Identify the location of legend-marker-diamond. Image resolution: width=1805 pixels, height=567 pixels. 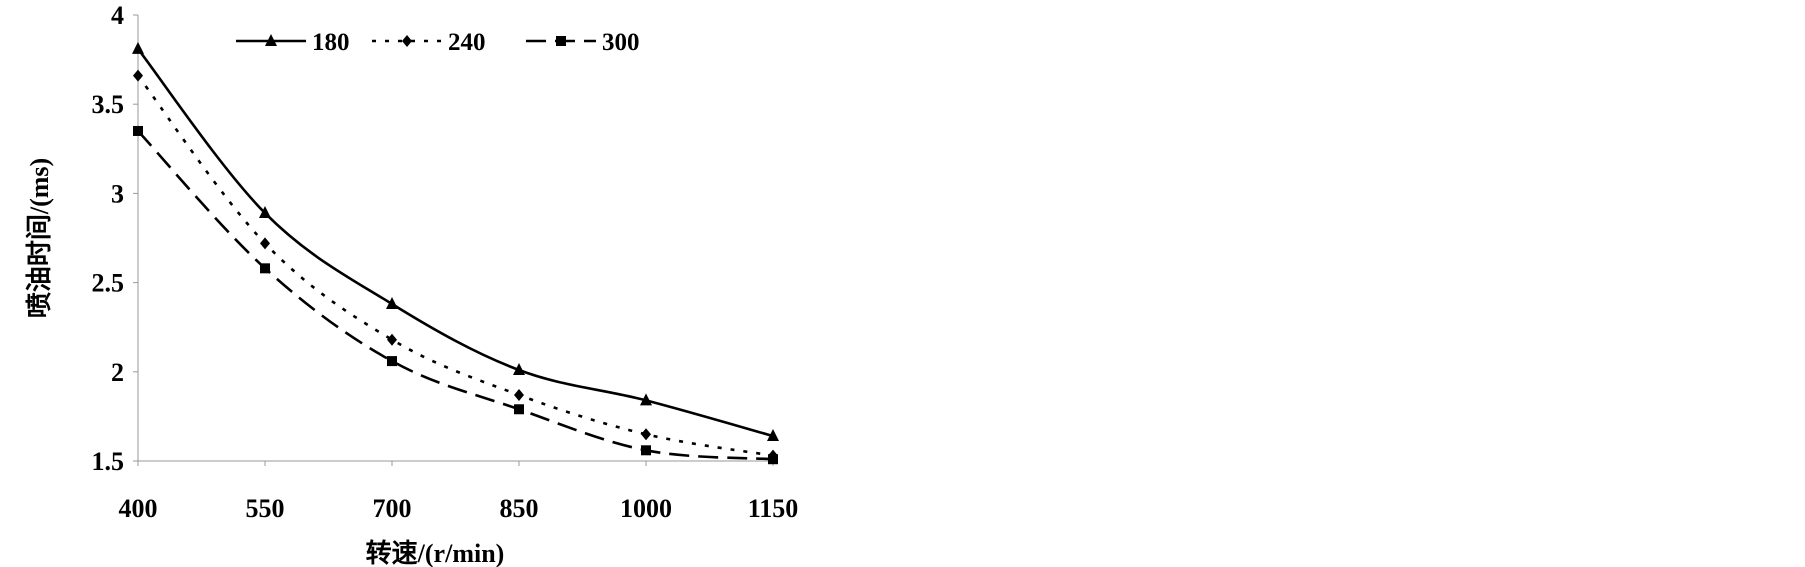
(407, 41).